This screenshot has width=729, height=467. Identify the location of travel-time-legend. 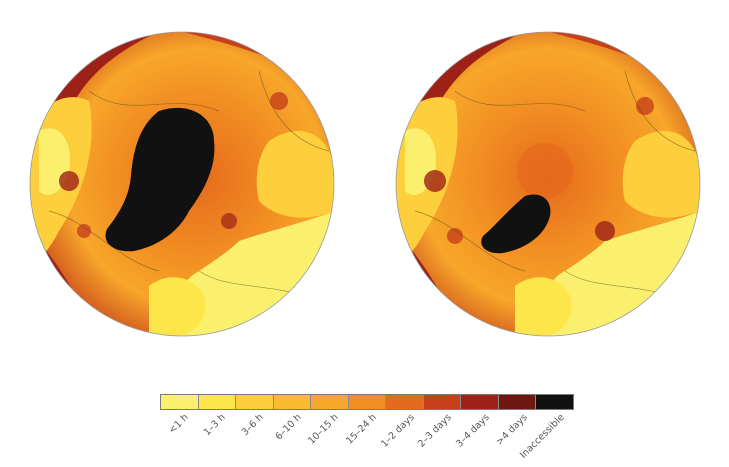
(367, 402).